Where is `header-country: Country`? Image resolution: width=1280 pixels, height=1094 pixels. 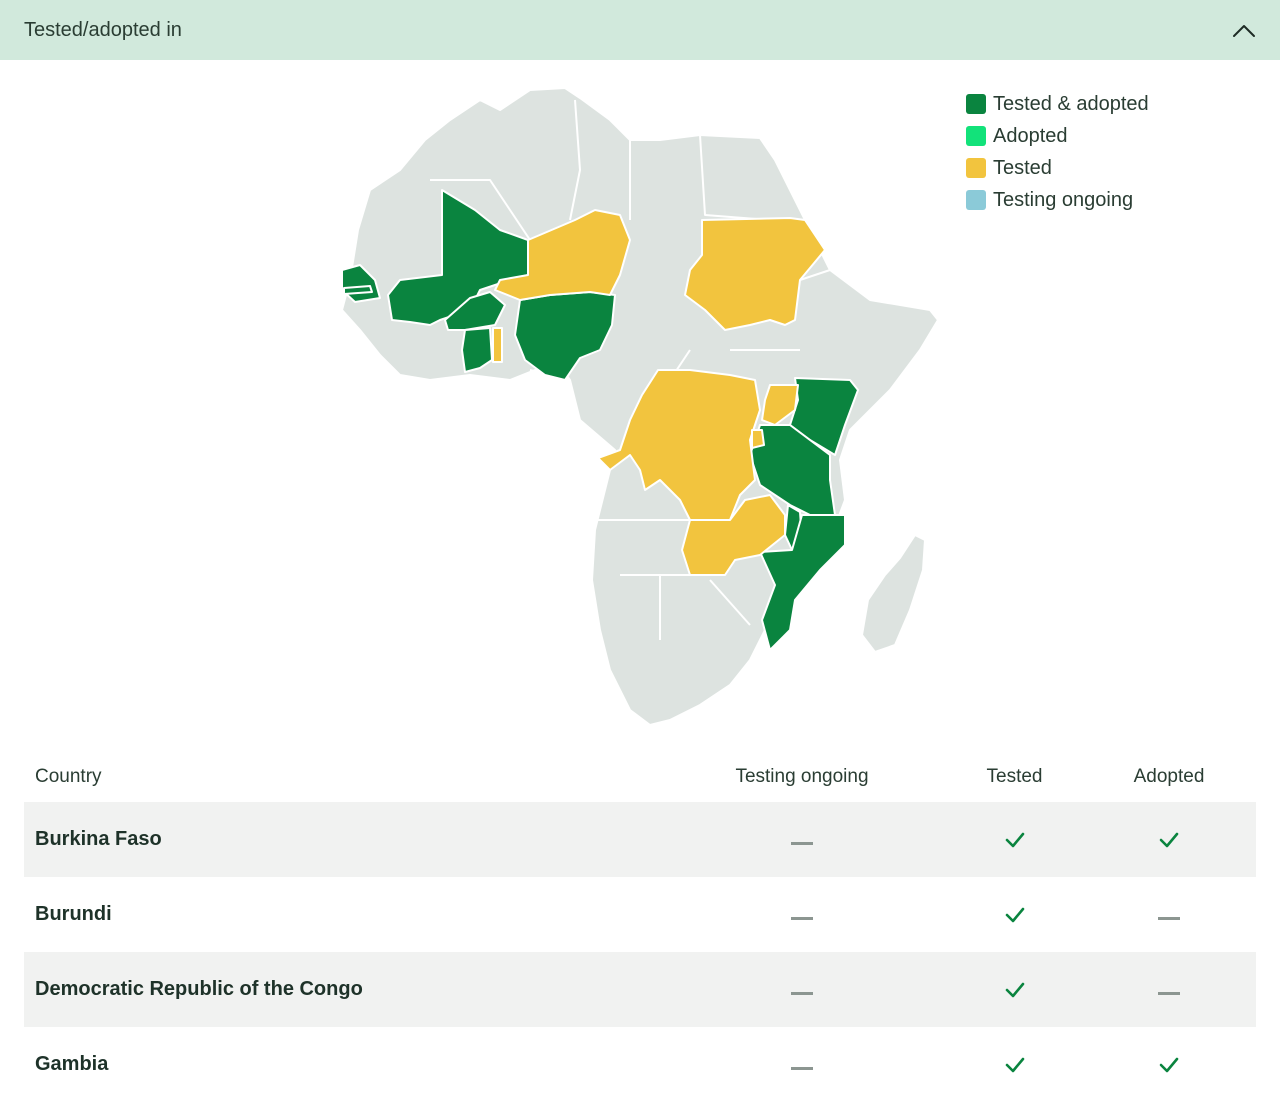 header-country: Country is located at coordinates (68, 776).